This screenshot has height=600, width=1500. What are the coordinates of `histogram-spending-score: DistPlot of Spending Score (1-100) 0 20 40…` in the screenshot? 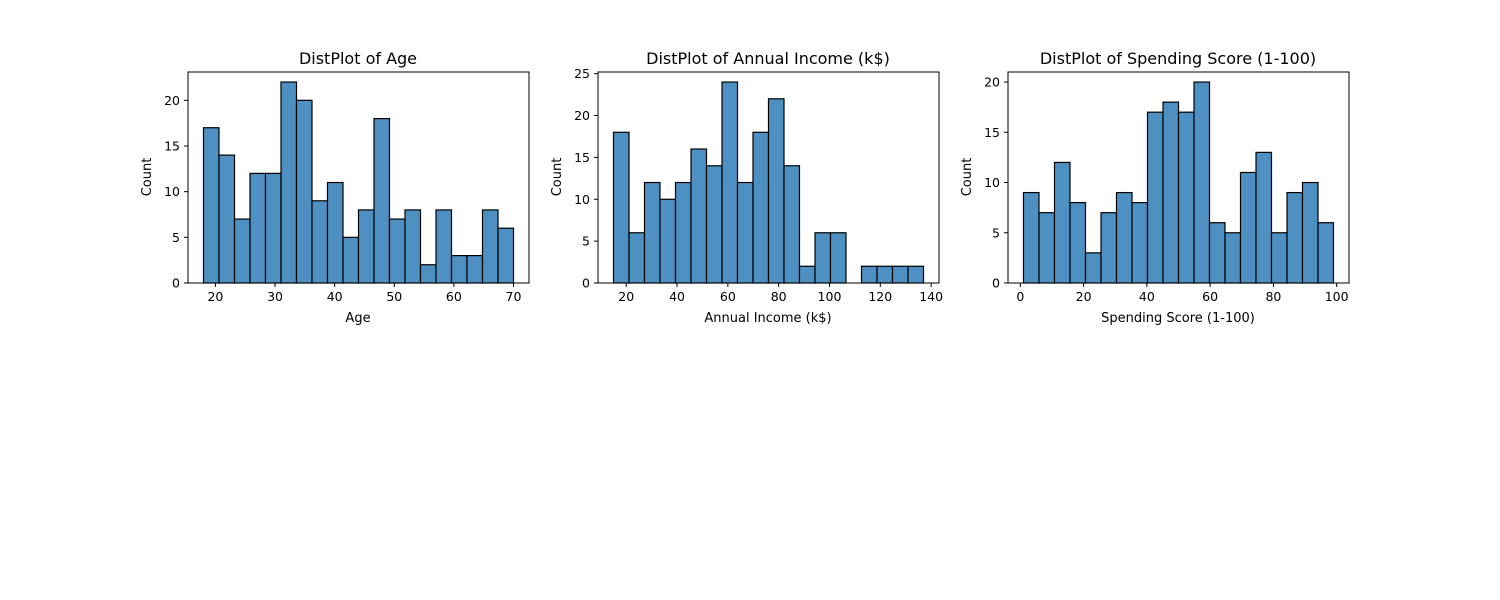 It's located at (1155, 187).